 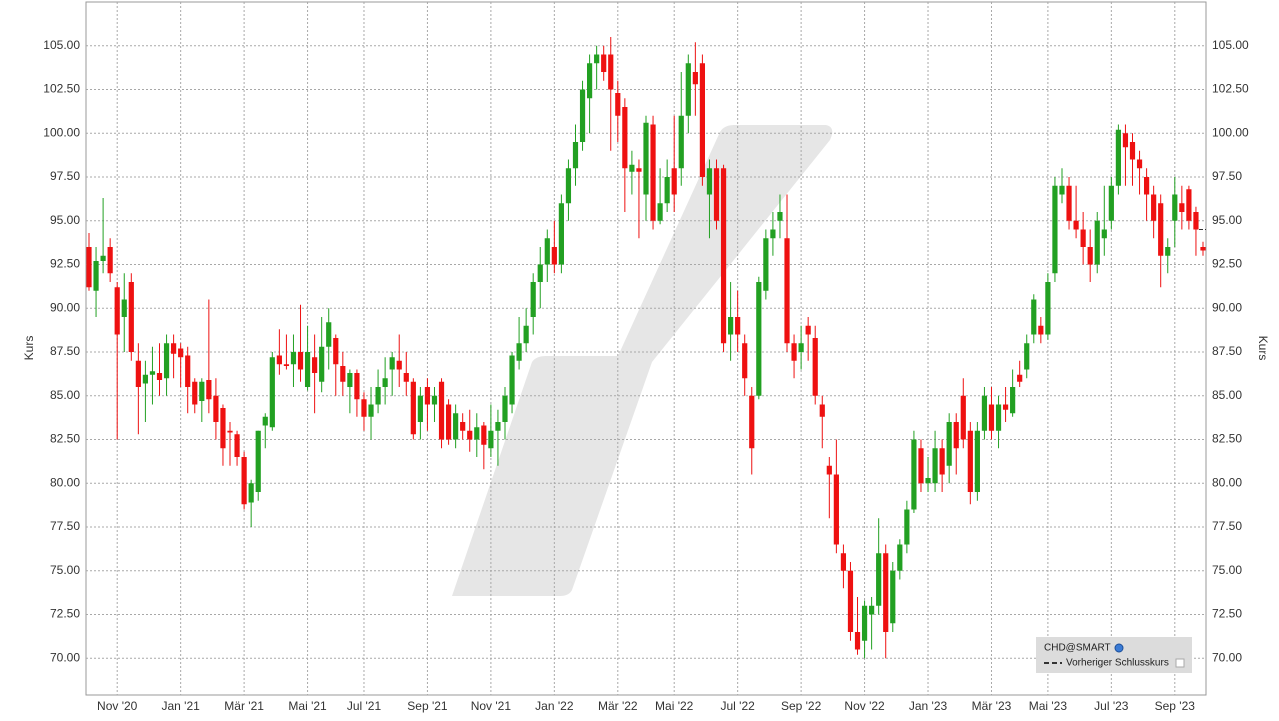 What do you see at coordinates (65, 570) in the screenshot?
I see `y-tick-label: 75.00` at bounding box center [65, 570].